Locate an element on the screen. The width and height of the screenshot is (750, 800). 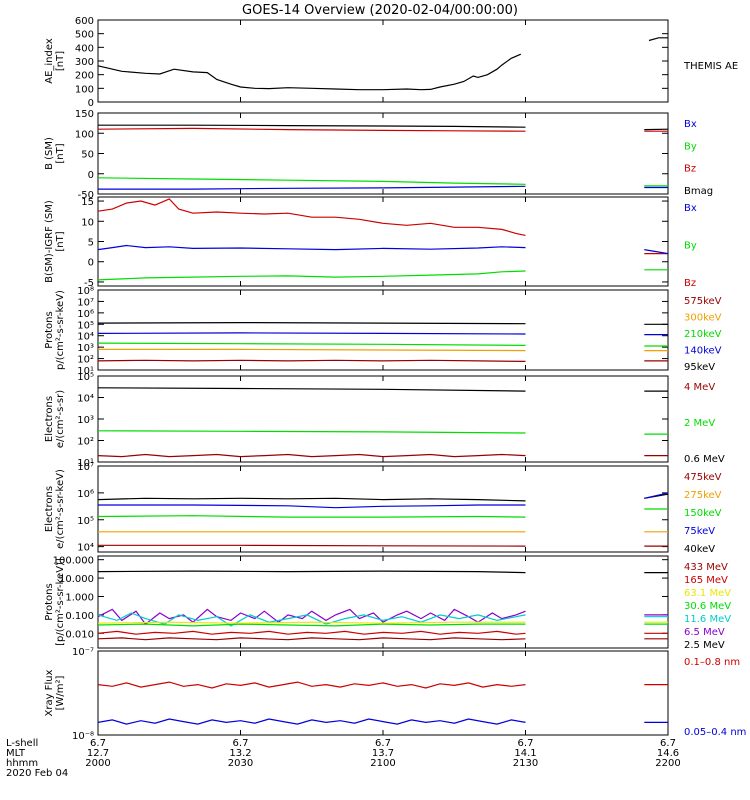
legend-entry: 475keV is located at coordinates (703, 477).